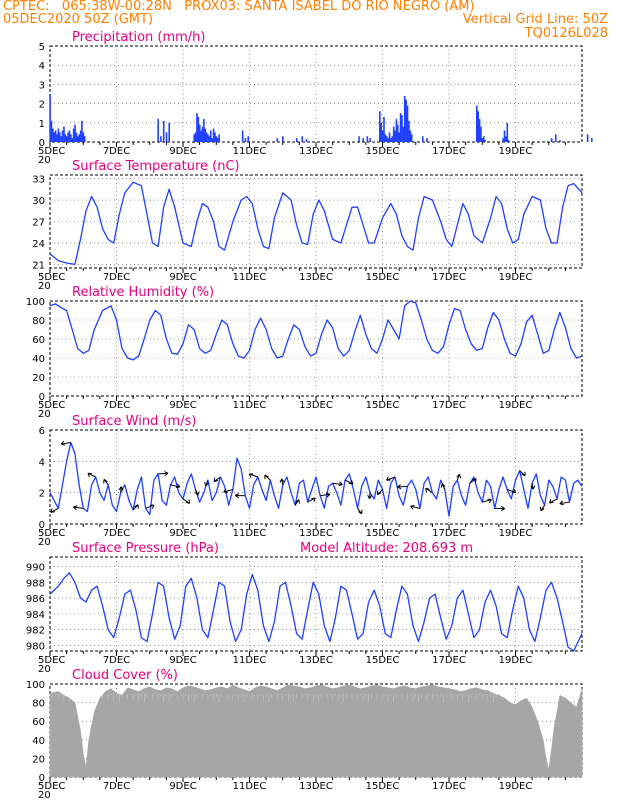 The height and width of the screenshot is (800, 618). Describe the element at coordinates (316, 612) in the screenshot. I see `series-line` at that location.